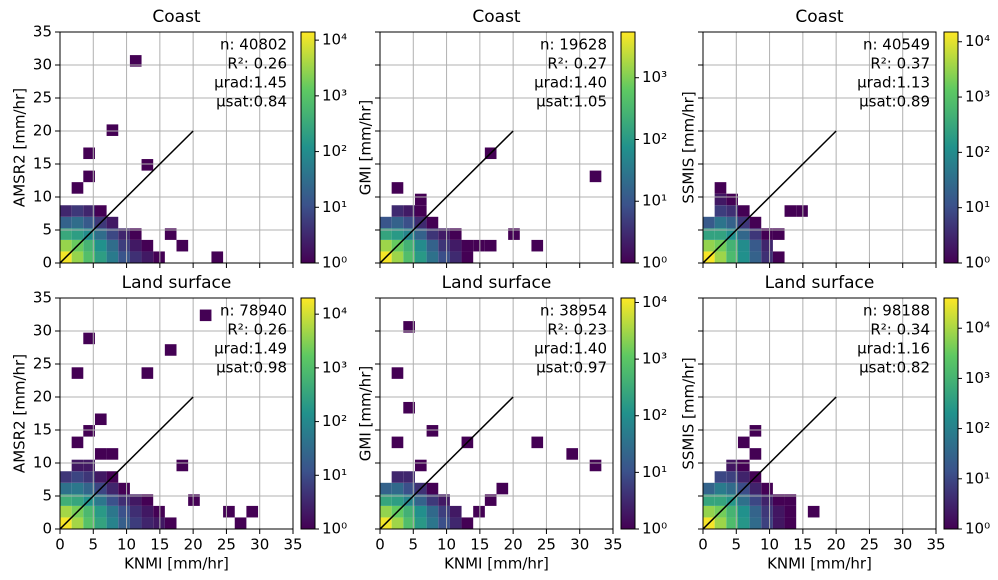 This screenshot has width=998, height=580. What do you see at coordinates (570, 83) in the screenshot?
I see `stat-annotation: μrad:1.40` at bounding box center [570, 83].